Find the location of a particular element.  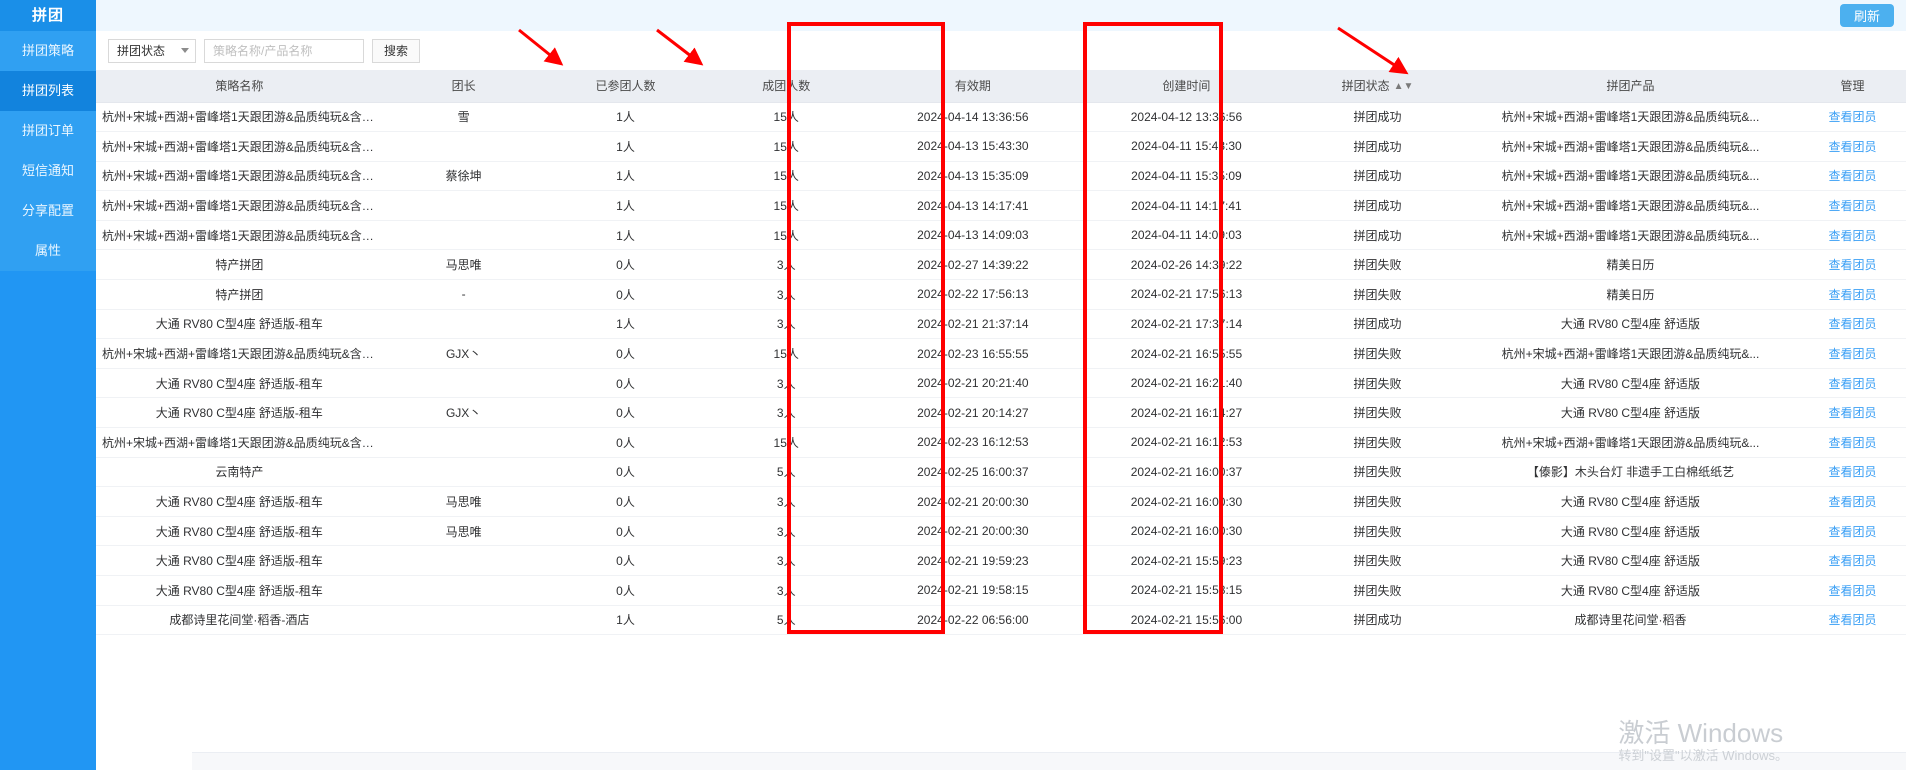

column-header-group-status: 拼团状态 ▲▼ is located at coordinates (1377, 86).